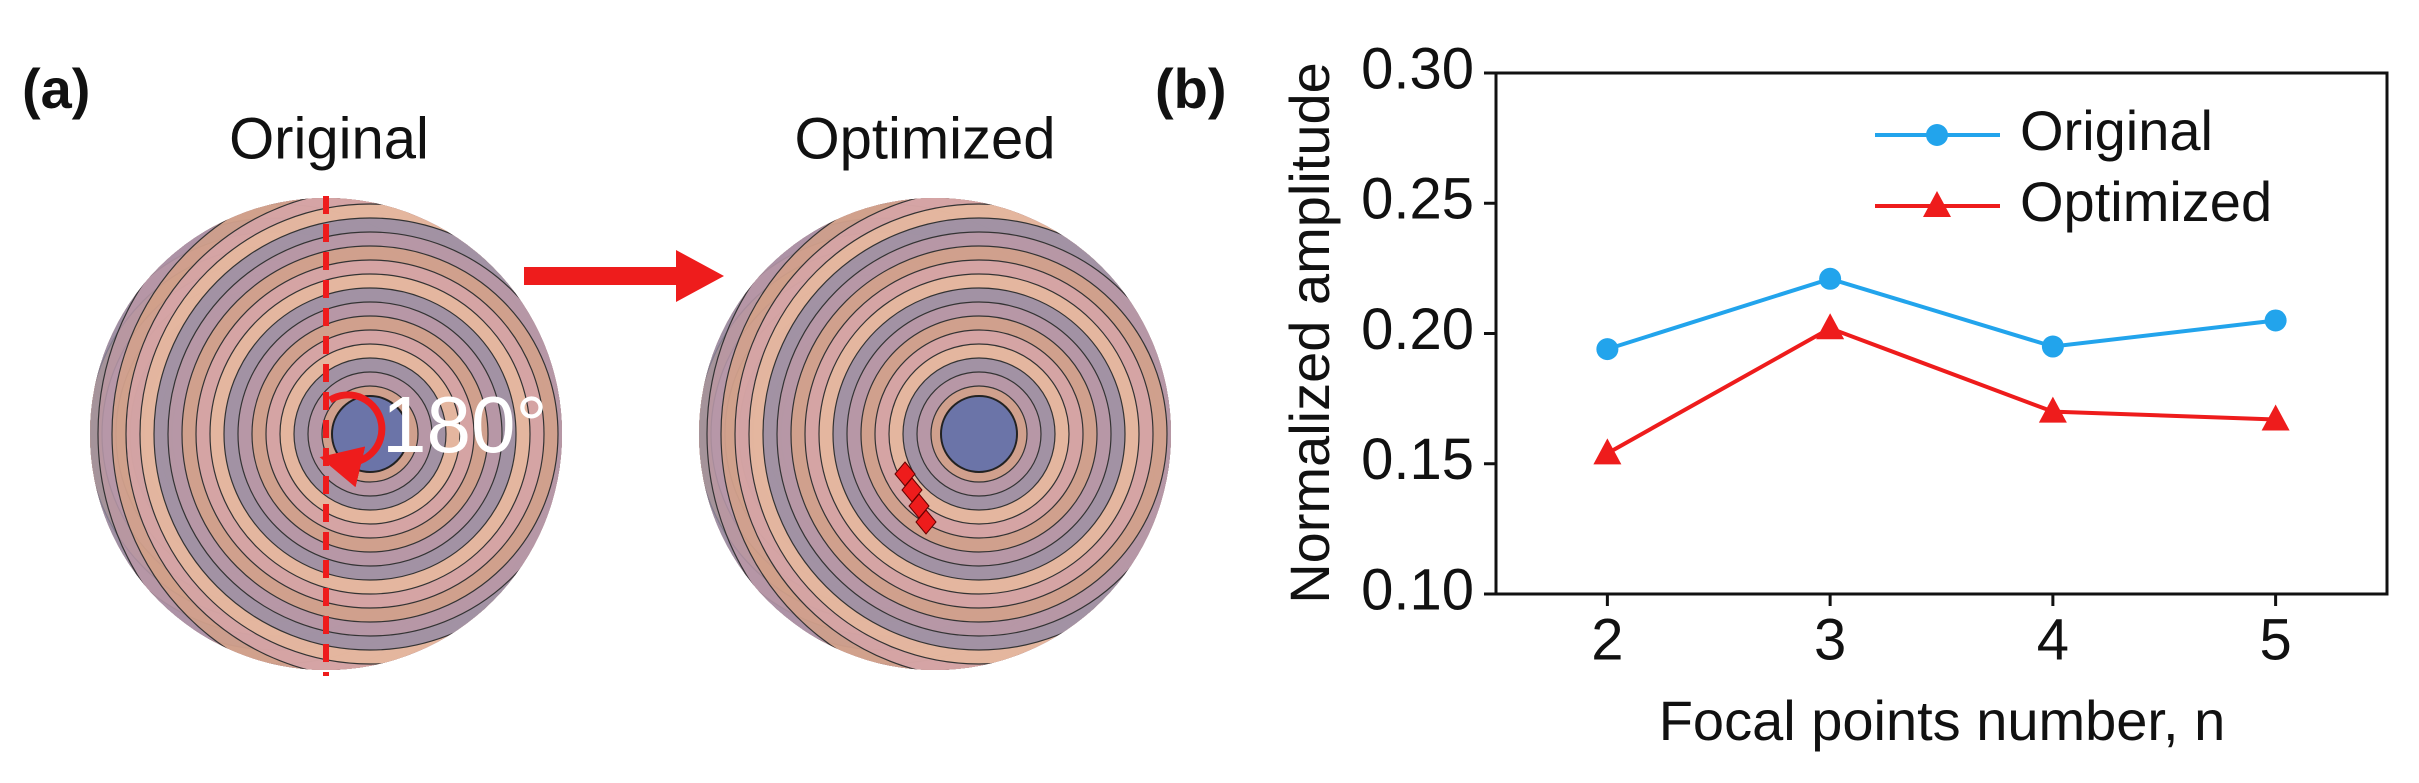 Image resolution: width=2419 pixels, height=783 pixels. I want to click on y-tick-label: 0.15, so click(1417, 459).